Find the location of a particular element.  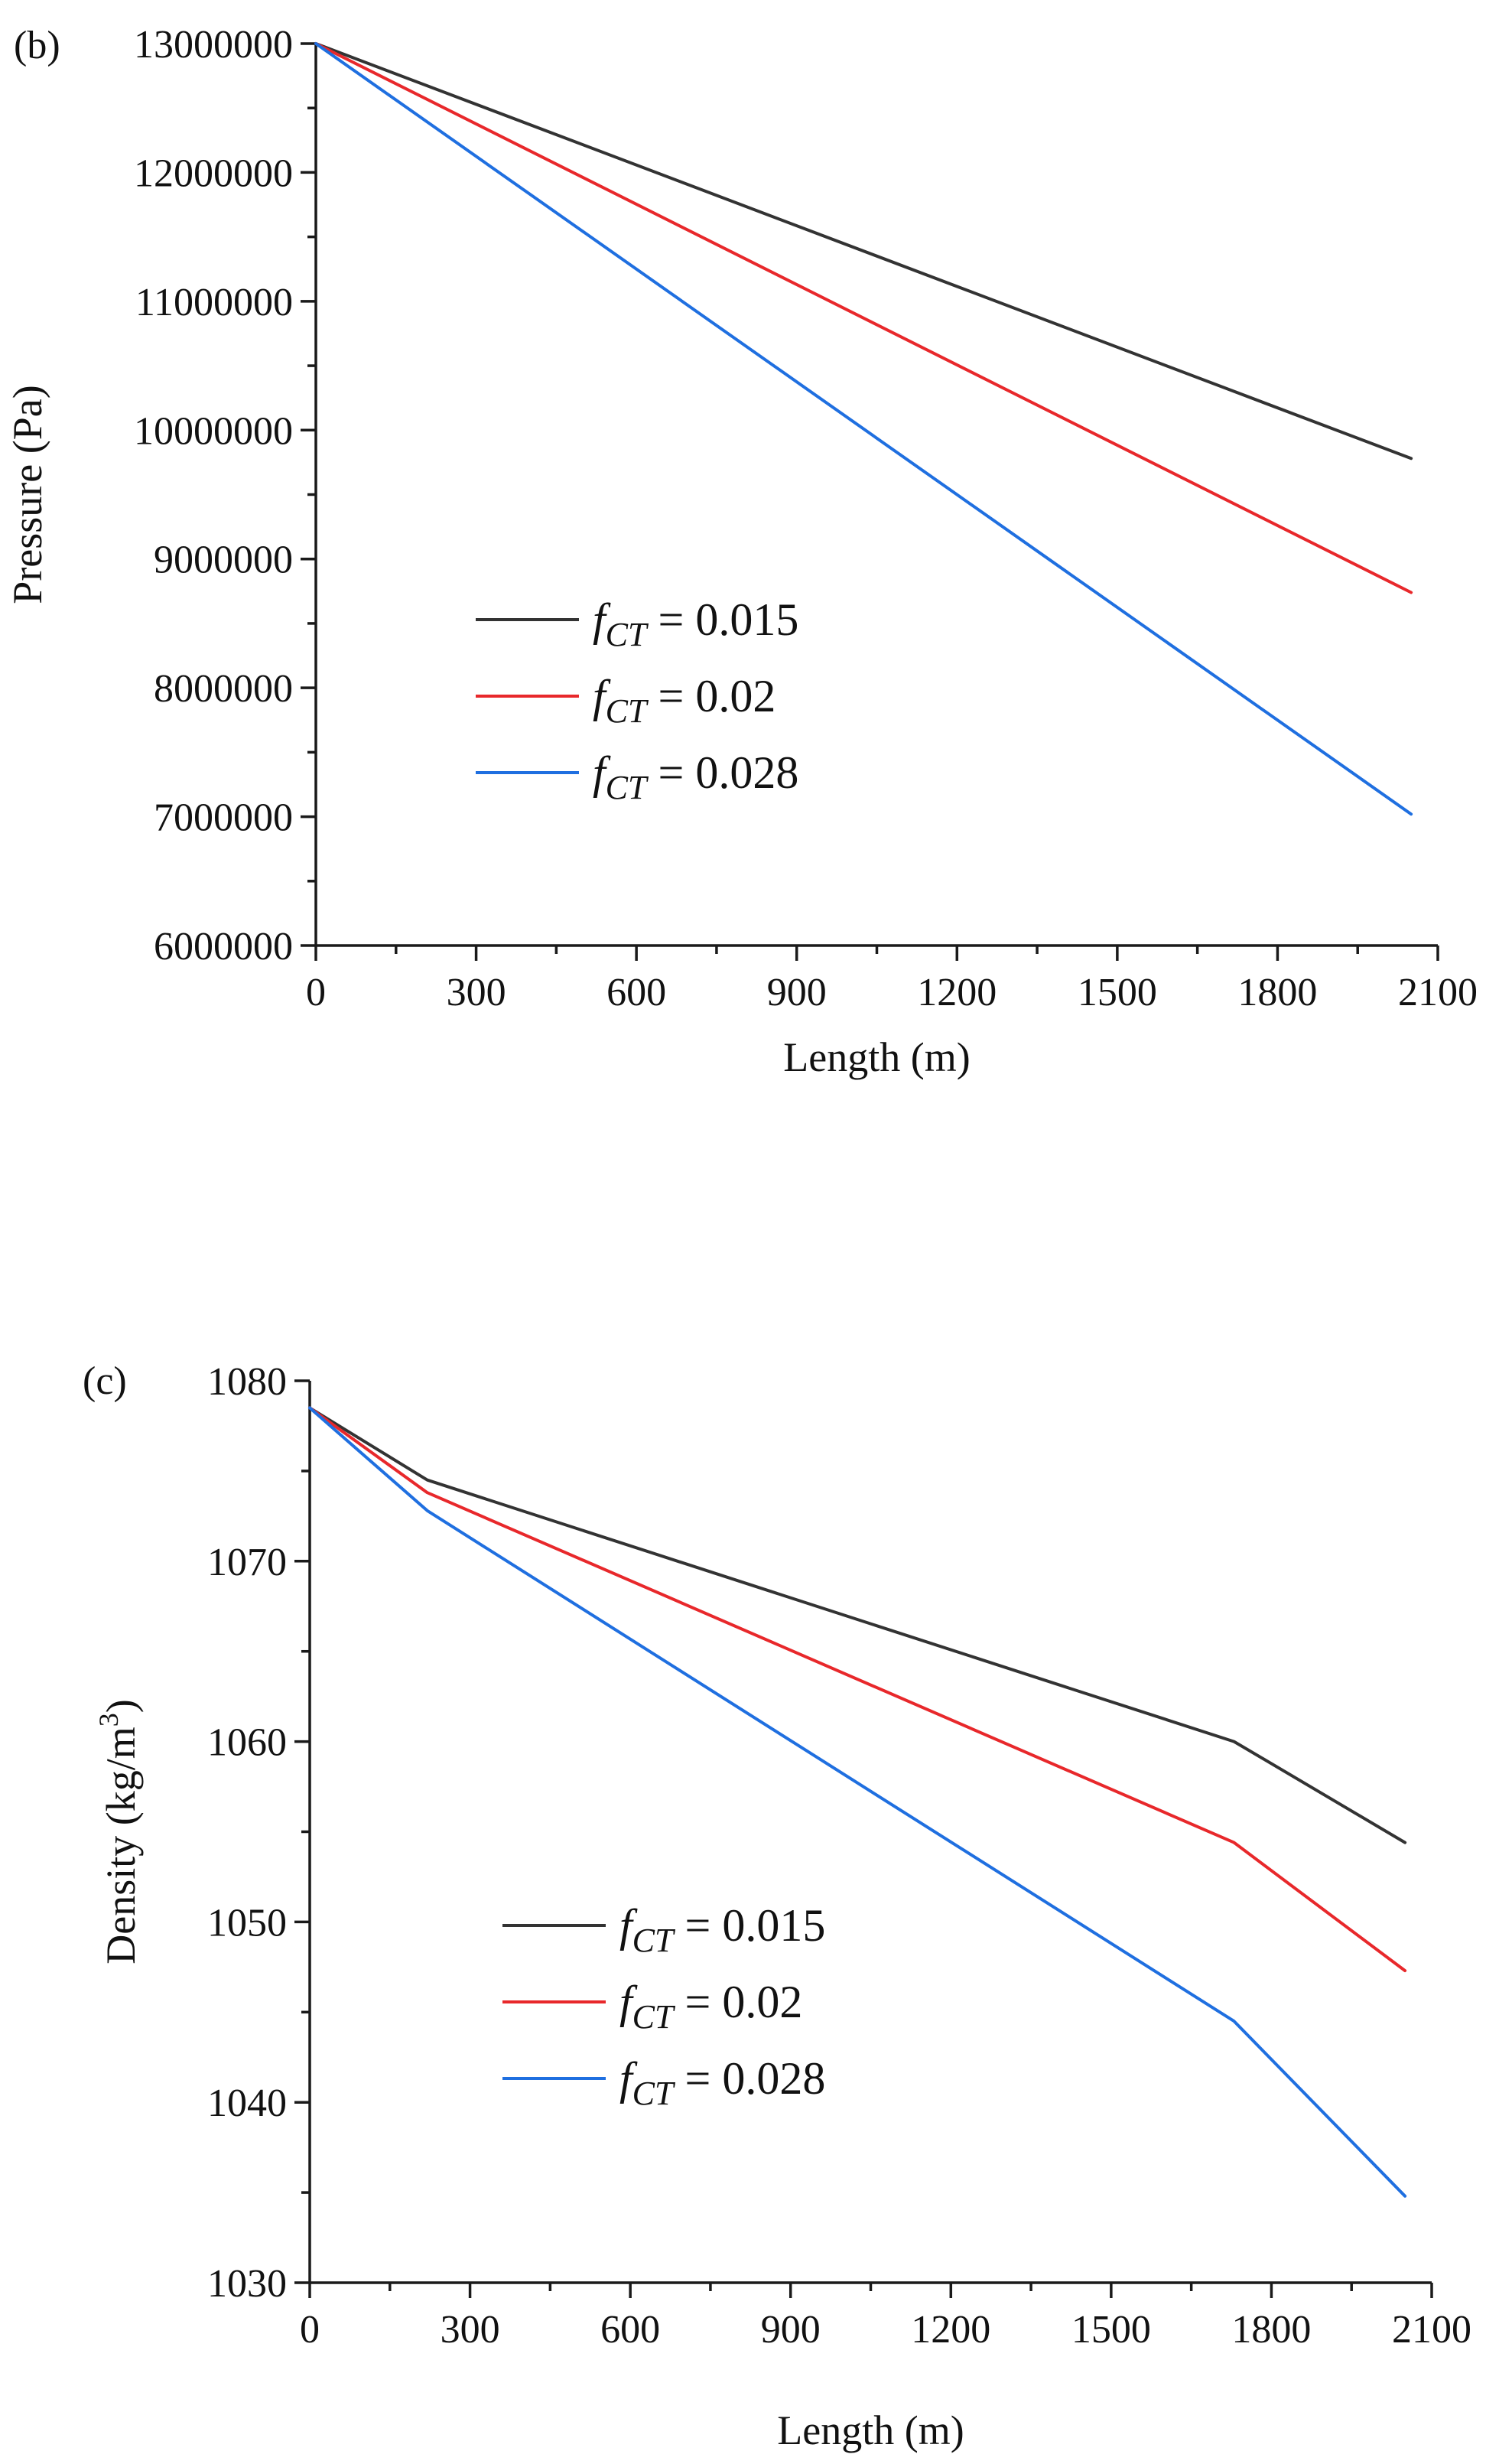

y-axis-title: Pressure (Pa) is located at coordinates (28, 494).